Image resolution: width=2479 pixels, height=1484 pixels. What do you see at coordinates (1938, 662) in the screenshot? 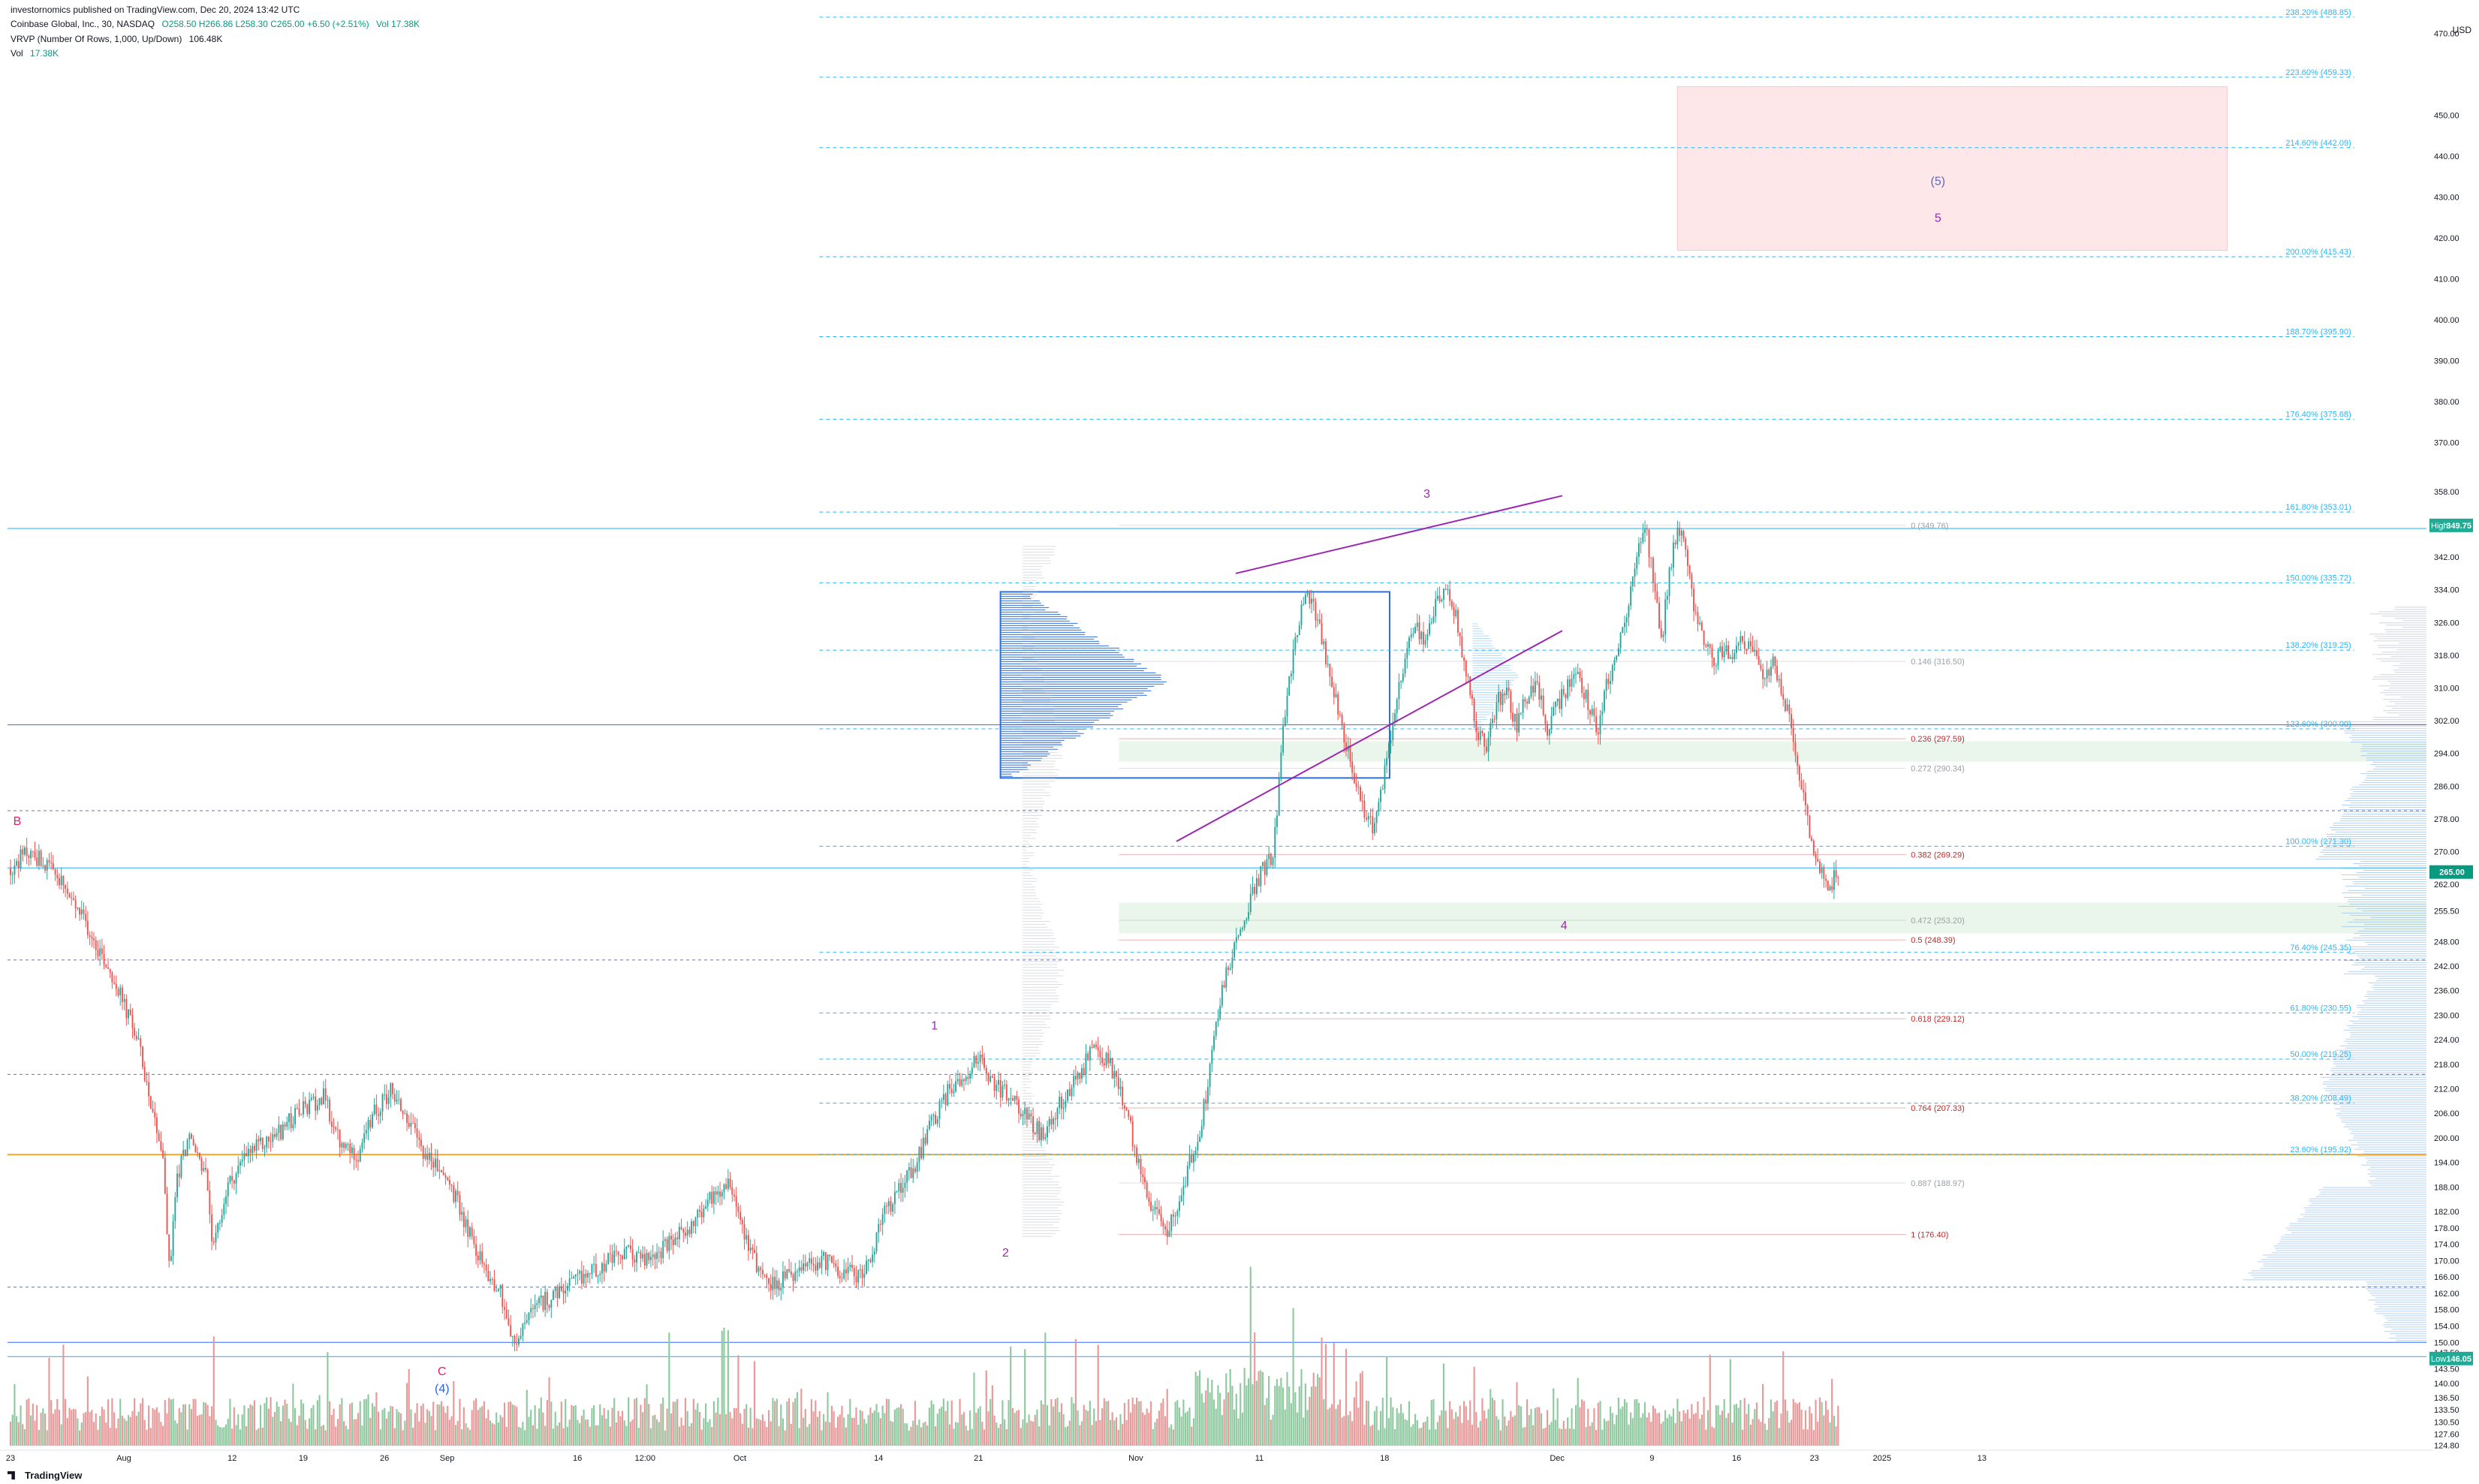
I see `fib-retracement-label: 0.146 (316.50)` at bounding box center [1938, 662].